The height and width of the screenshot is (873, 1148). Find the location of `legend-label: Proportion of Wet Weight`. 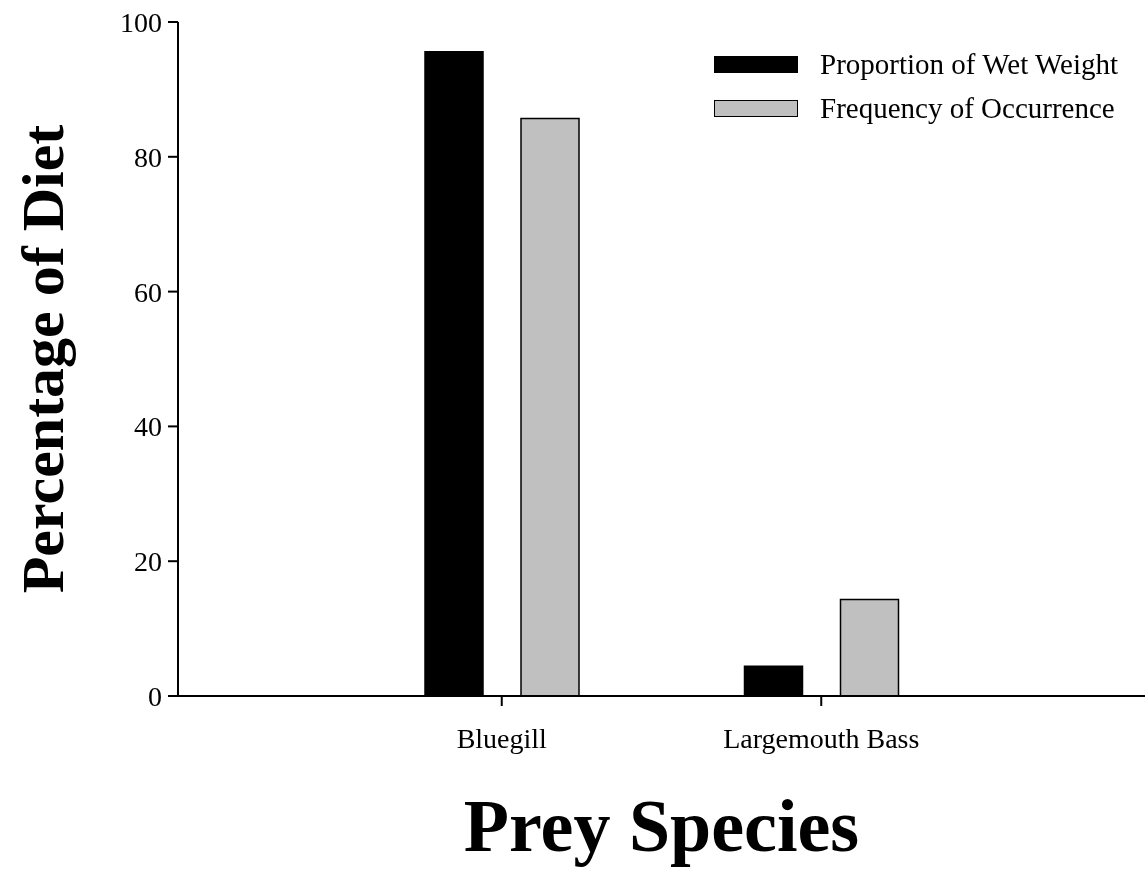

legend-label: Proportion of Wet Weight is located at coordinates (969, 64).